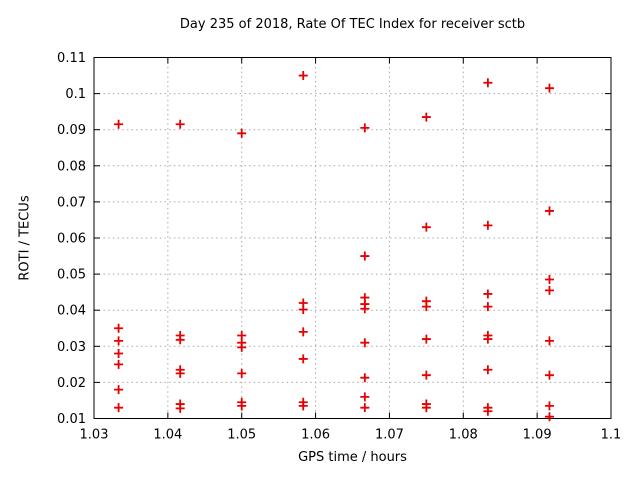 The image size is (640, 480). Describe the element at coordinates (315, 435) in the screenshot. I see `x-tick-label: 1.06` at that location.